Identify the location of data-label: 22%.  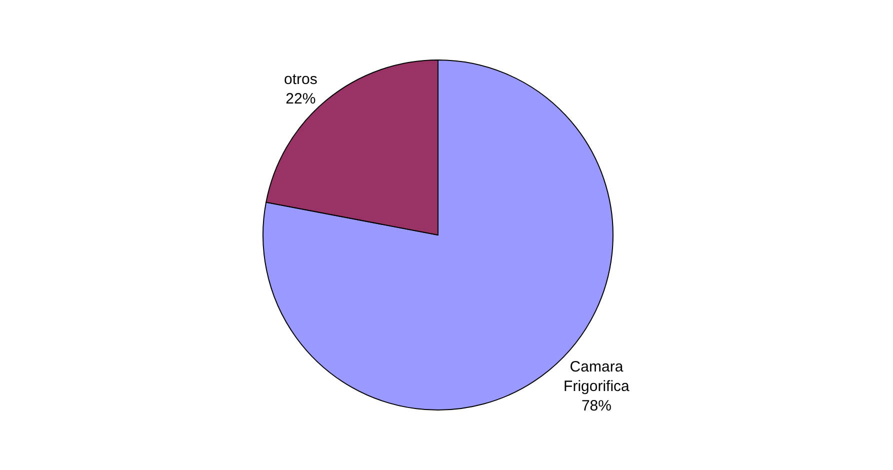
(301, 99).